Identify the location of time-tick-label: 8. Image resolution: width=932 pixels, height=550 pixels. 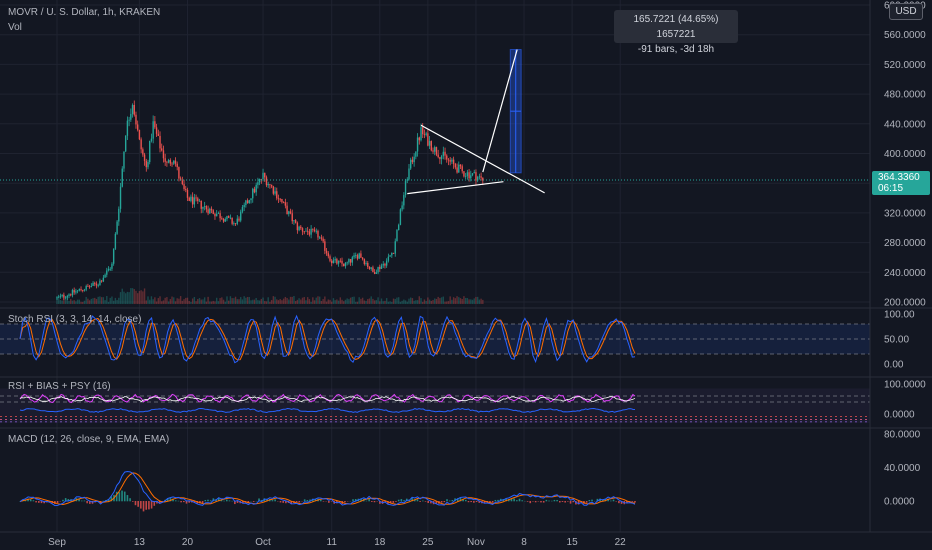
(524, 542).